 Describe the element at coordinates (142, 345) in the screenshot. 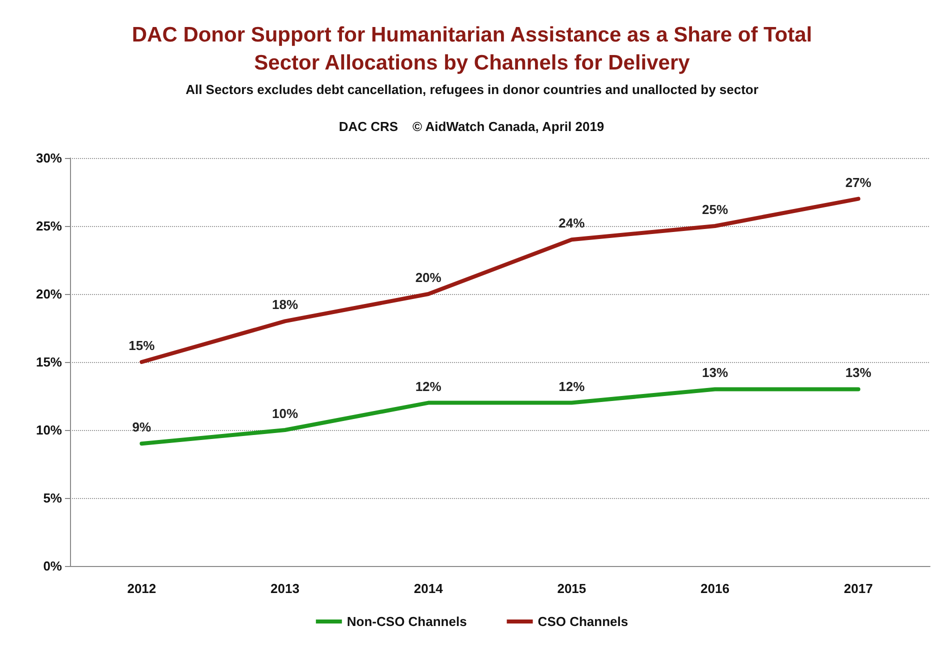

I see `data-label: 15%` at that location.